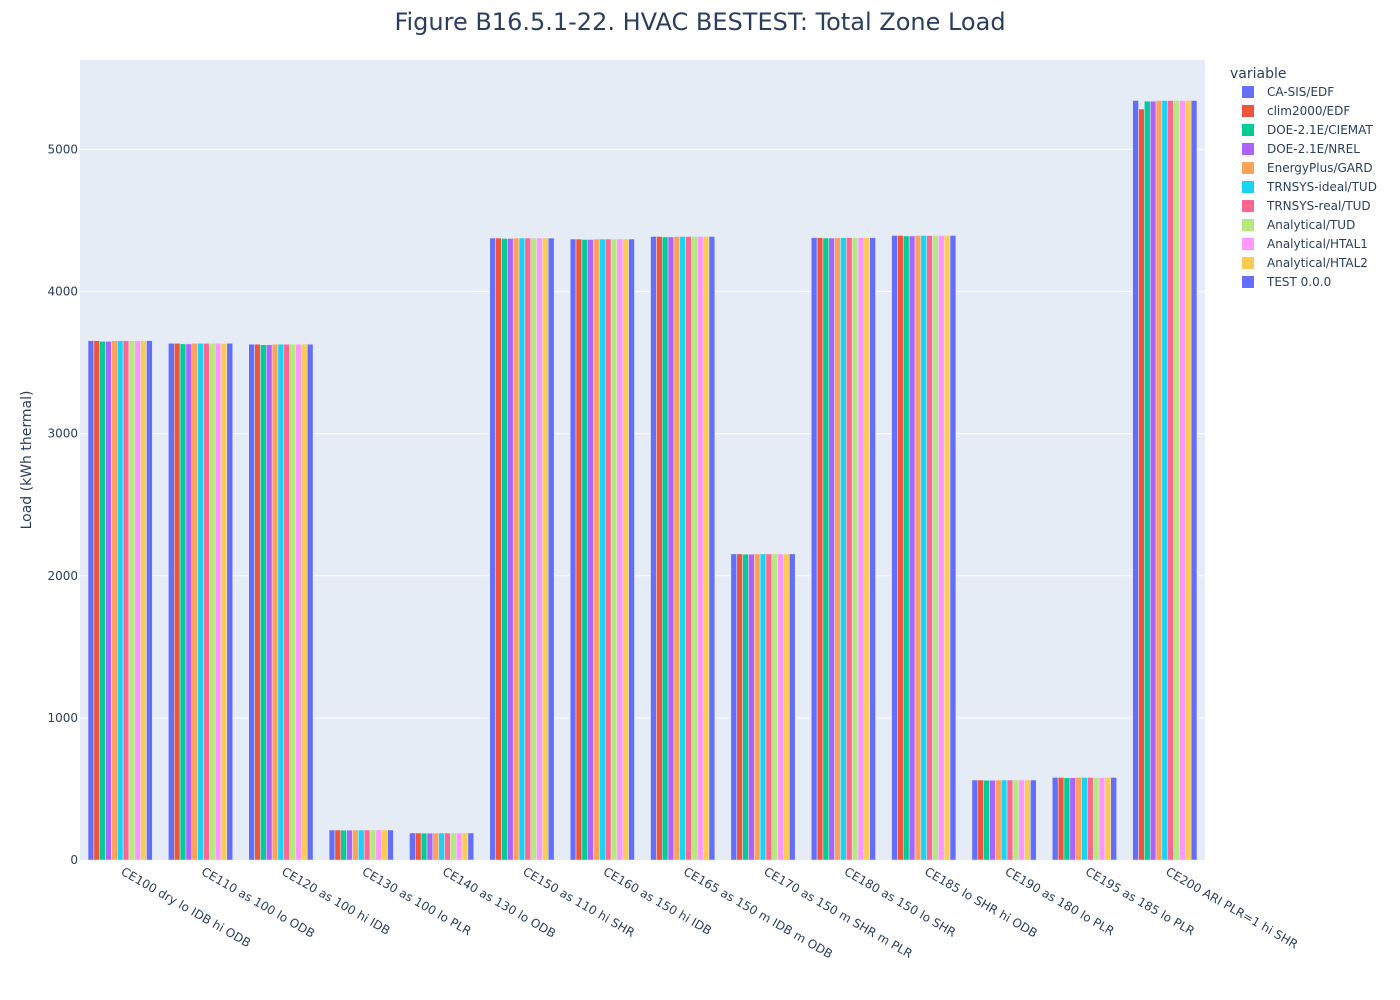 This screenshot has height=1000, width=1400. What do you see at coordinates (1309, 187) in the screenshot?
I see `legend-item: TRNSYS-ideal/TUD` at bounding box center [1309, 187].